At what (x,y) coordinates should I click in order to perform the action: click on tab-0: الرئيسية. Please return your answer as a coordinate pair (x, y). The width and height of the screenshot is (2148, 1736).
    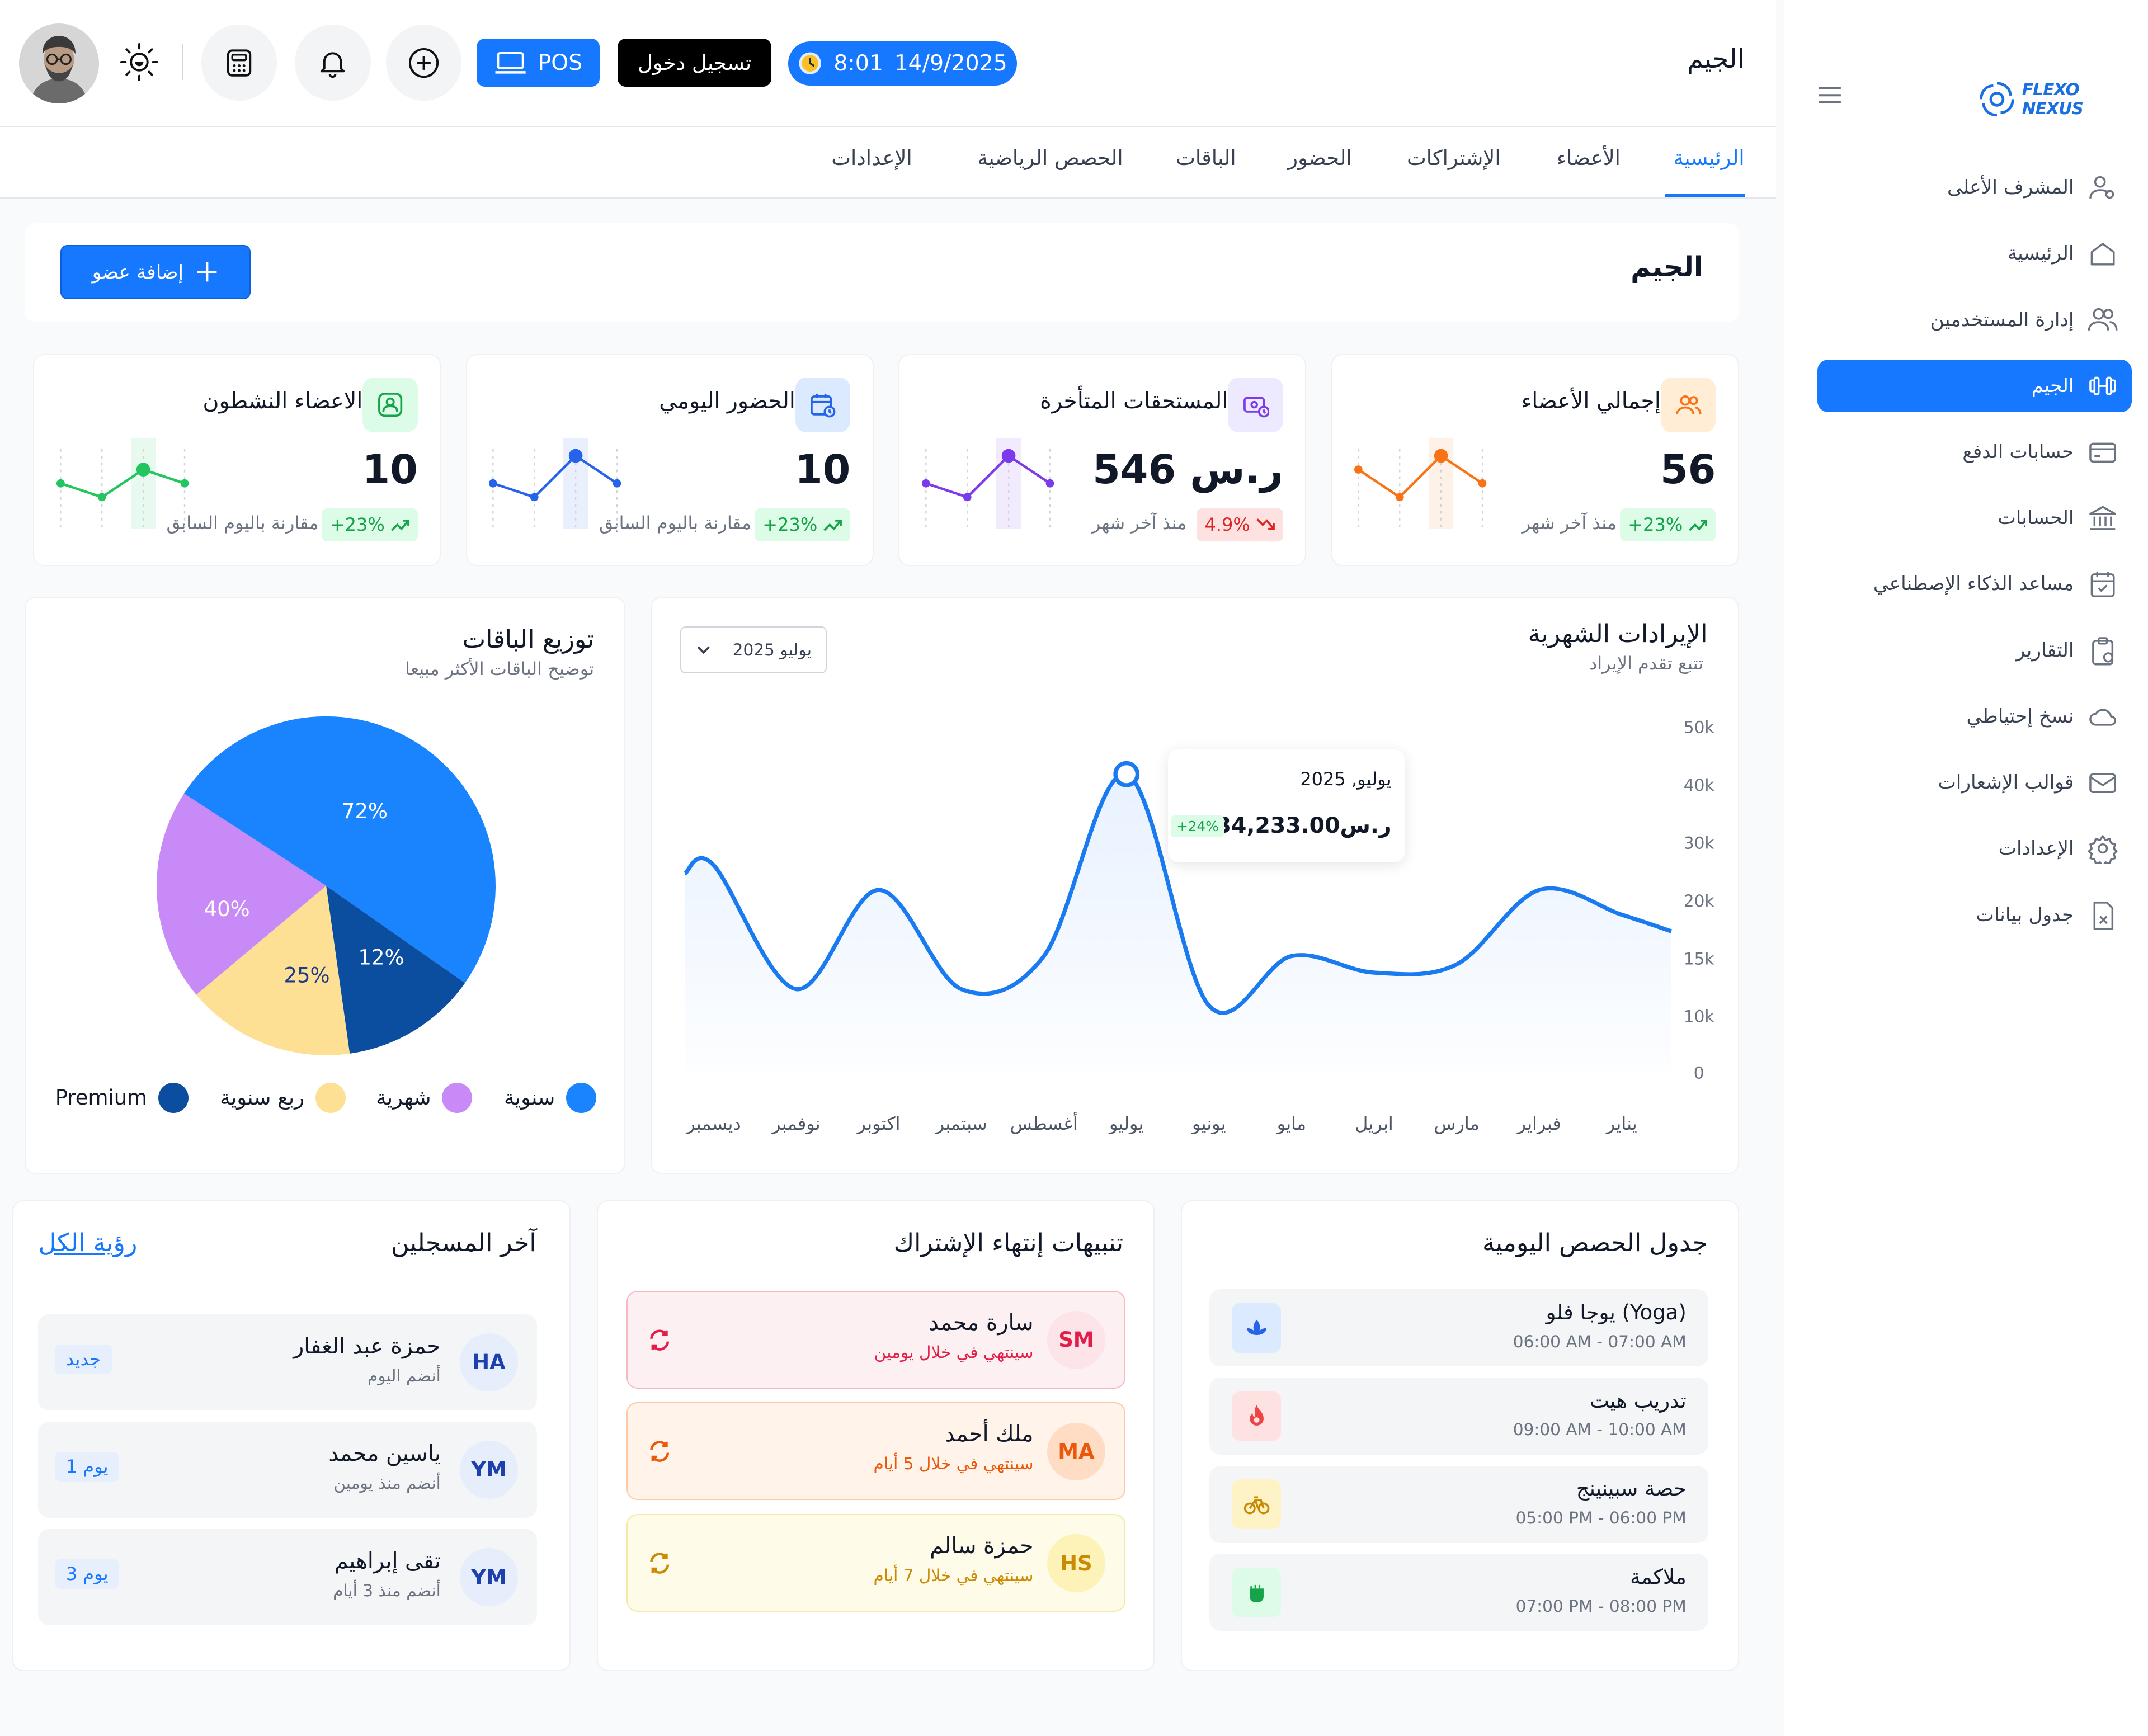
    Looking at the image, I should click on (1709, 158).